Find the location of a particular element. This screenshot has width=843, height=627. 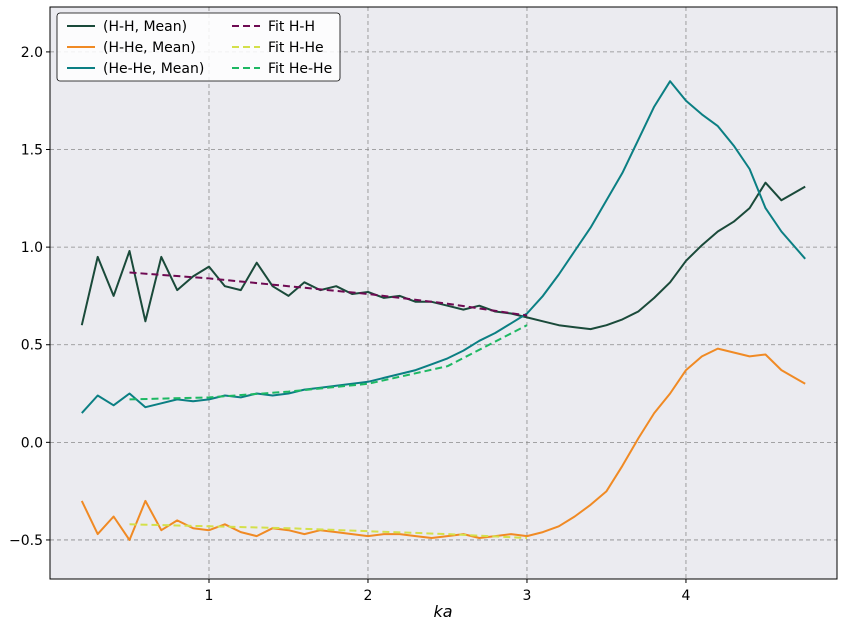

series-line-fit-h-he is located at coordinates (328, 531).